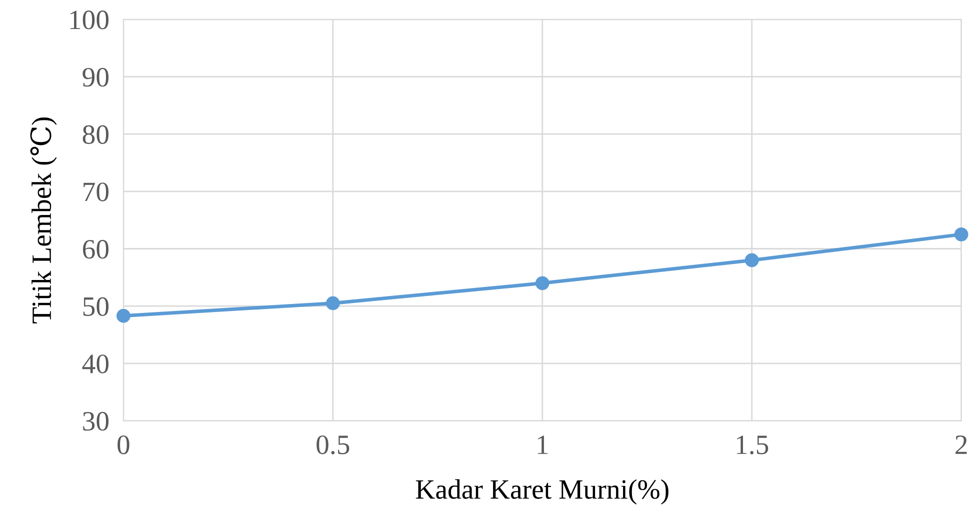 The height and width of the screenshot is (524, 972). What do you see at coordinates (43, 221) in the screenshot?
I see `y-axis-title: Titik Lembek (℃)` at bounding box center [43, 221].